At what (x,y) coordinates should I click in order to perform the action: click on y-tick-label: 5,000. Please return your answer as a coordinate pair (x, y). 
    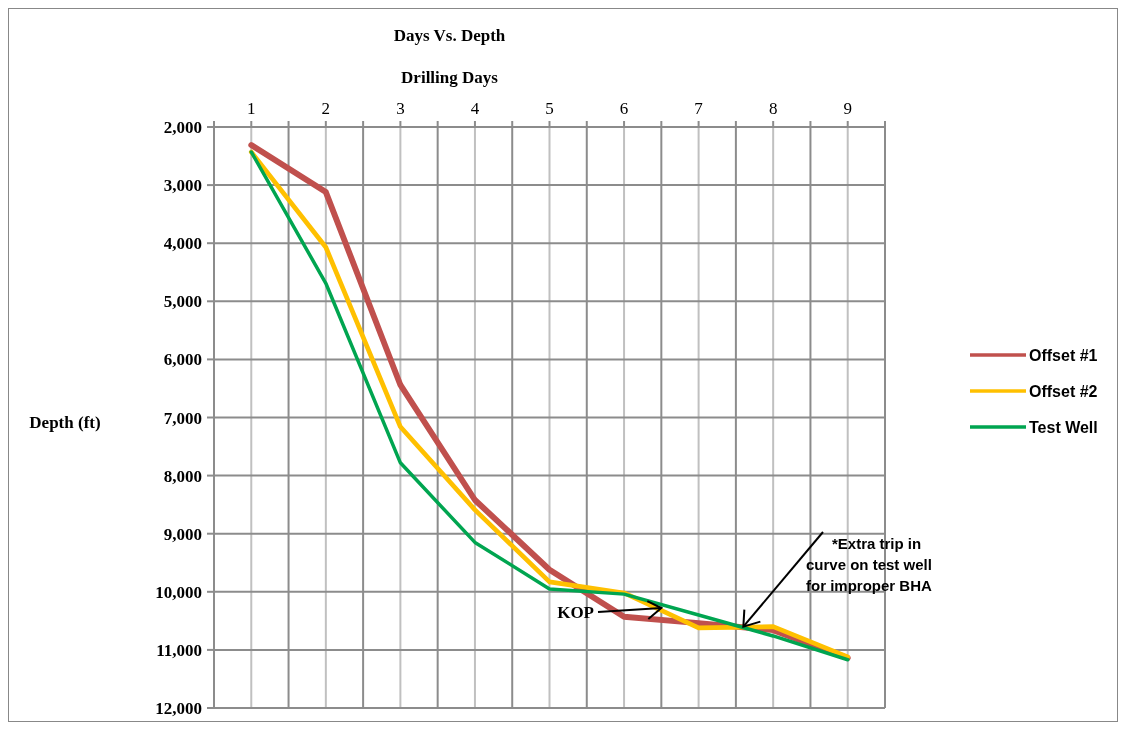
    Looking at the image, I should click on (182, 302).